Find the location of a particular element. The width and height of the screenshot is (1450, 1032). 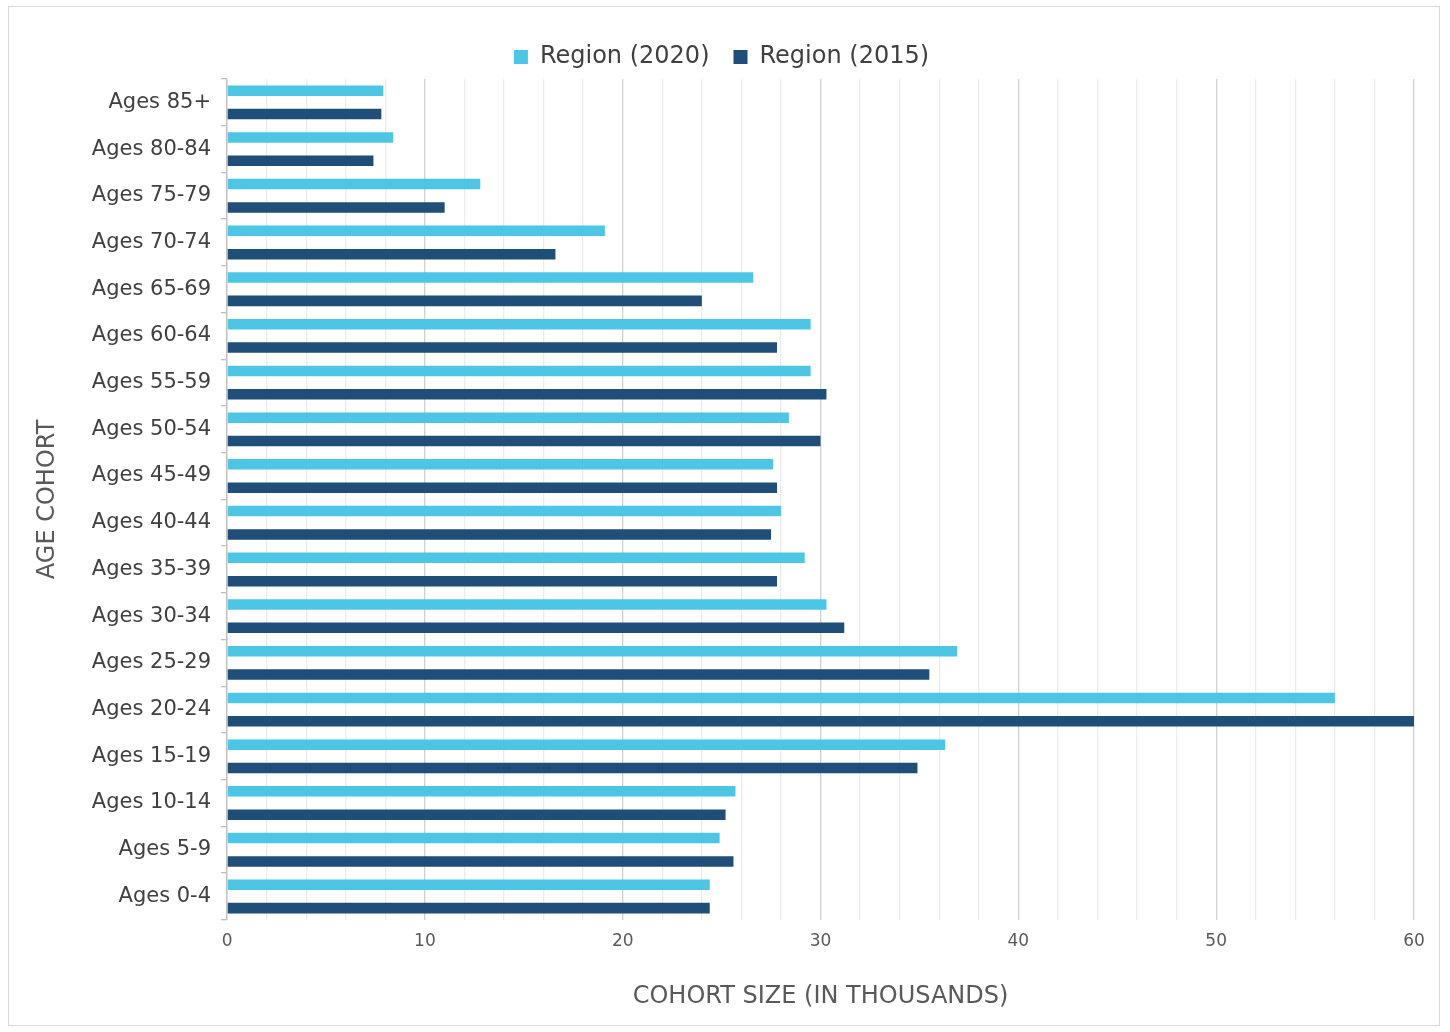

y-tick-label: Ages 30-34 is located at coordinates (151, 614).